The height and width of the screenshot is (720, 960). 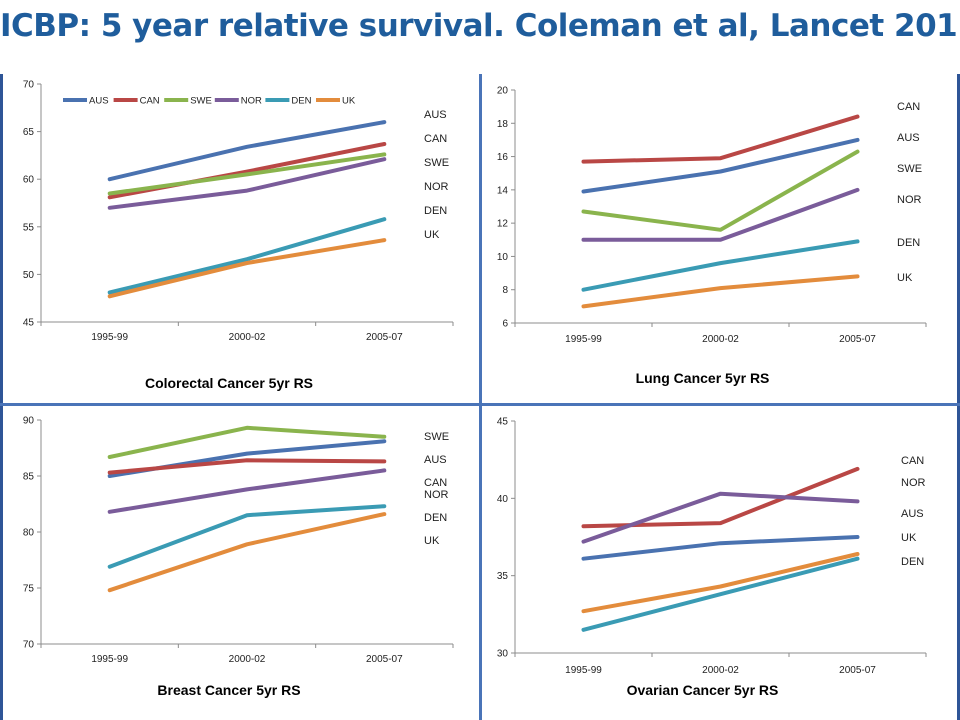 I want to click on y-tick-label: 60, so click(x=29, y=180).